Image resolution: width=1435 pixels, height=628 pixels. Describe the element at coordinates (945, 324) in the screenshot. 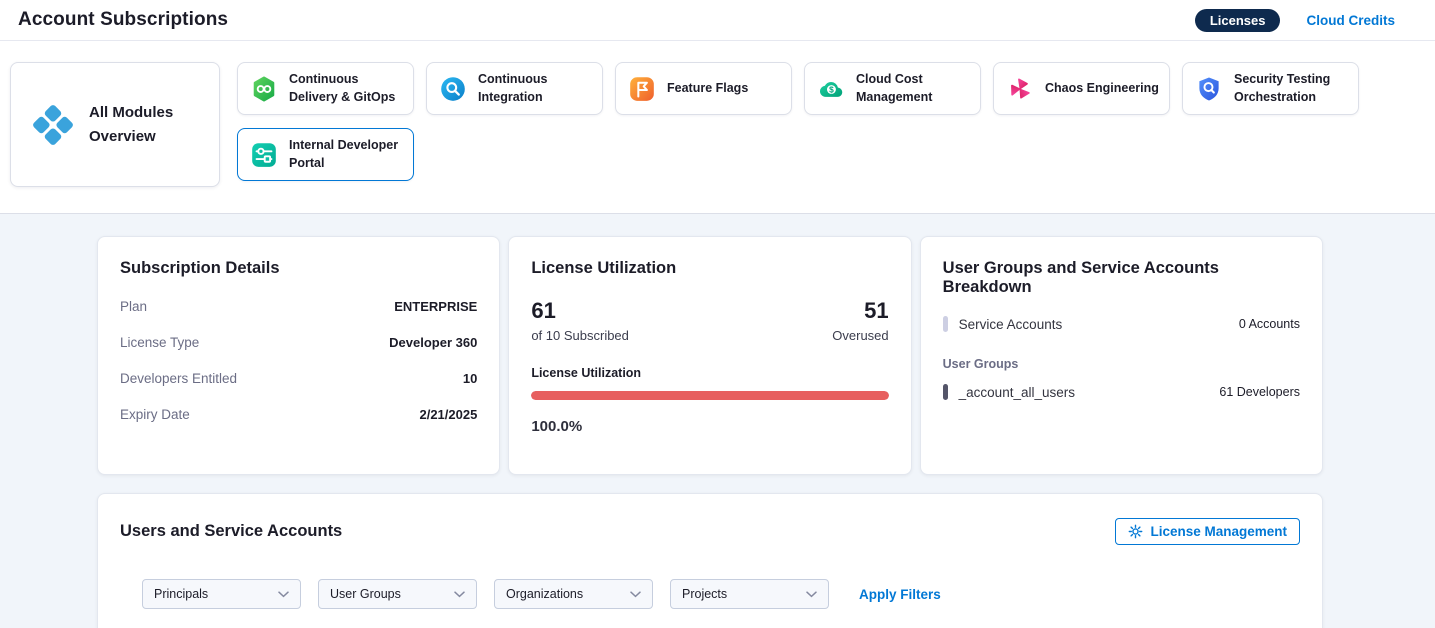

I see `service-accounts-marker` at that location.